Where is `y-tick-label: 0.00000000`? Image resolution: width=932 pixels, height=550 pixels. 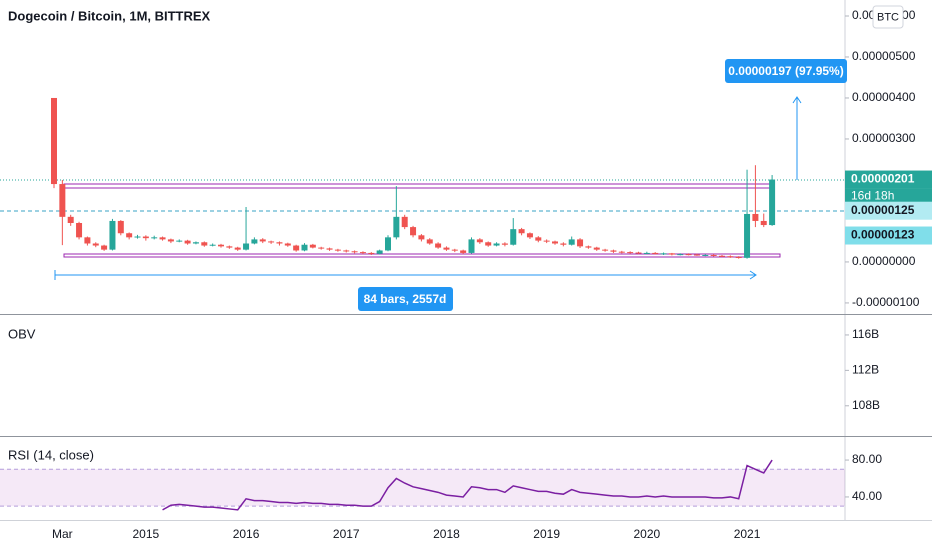
y-tick-label: 0.00000000 is located at coordinates (884, 261).